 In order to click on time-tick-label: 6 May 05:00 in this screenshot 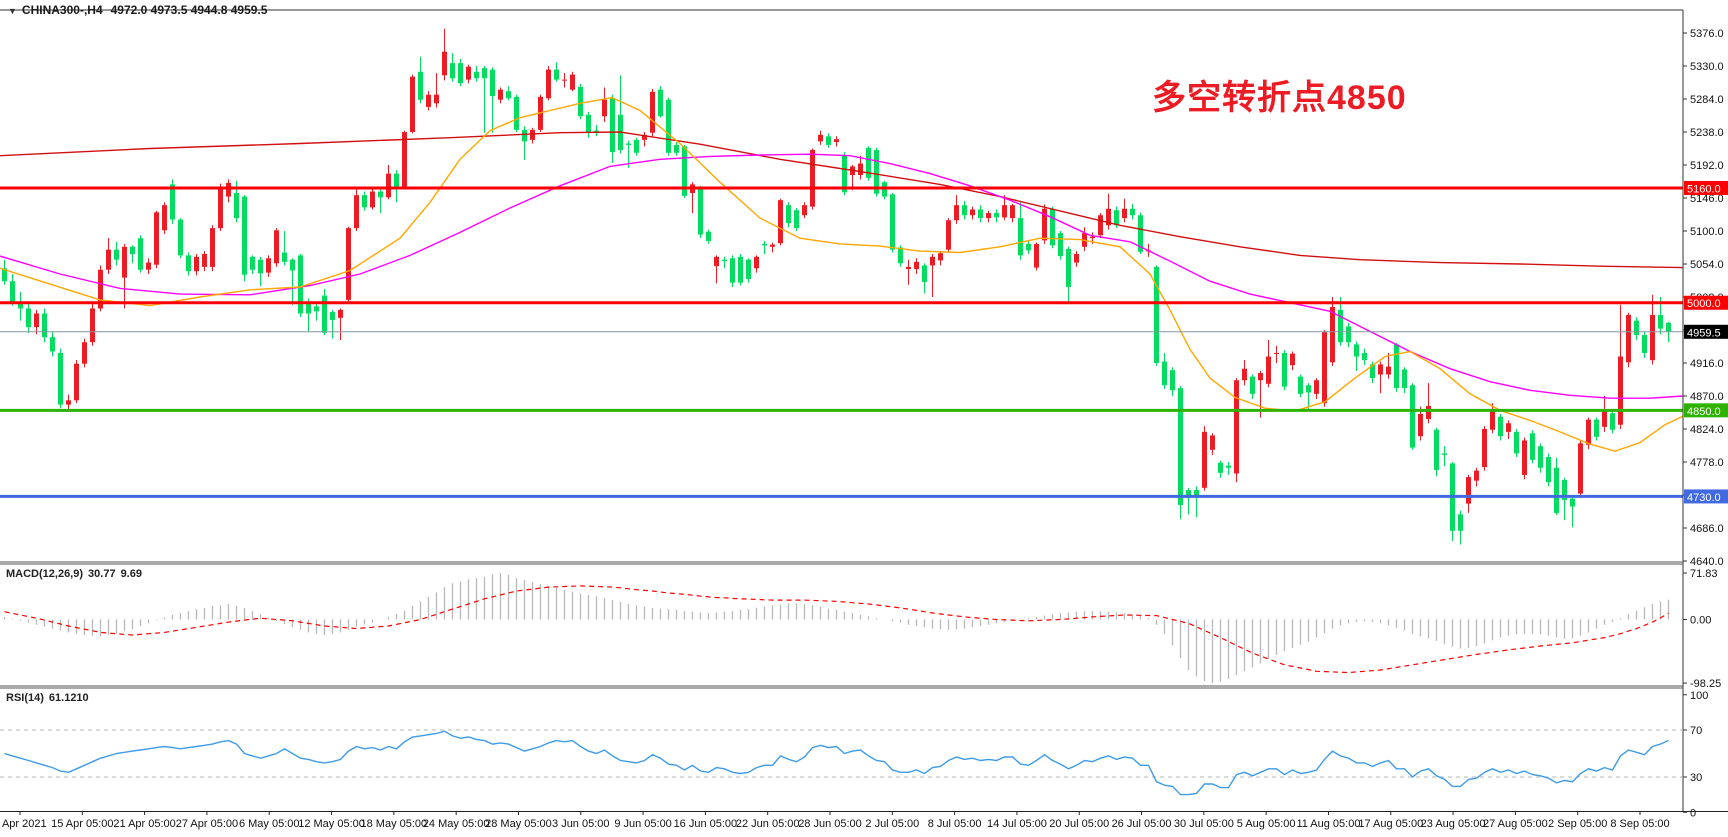, I will do `click(269, 824)`.